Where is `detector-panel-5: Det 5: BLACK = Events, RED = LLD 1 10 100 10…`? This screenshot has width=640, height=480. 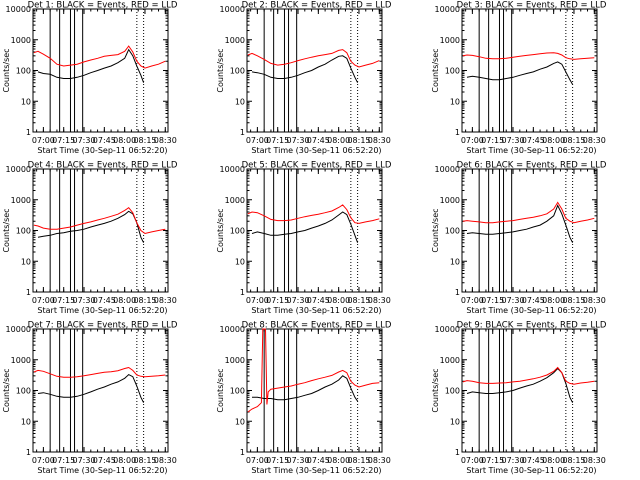
detector-panel-5: Det 5: BLACK = Events, RED = LLD 1 10 100 10… is located at coordinates (304, 238).